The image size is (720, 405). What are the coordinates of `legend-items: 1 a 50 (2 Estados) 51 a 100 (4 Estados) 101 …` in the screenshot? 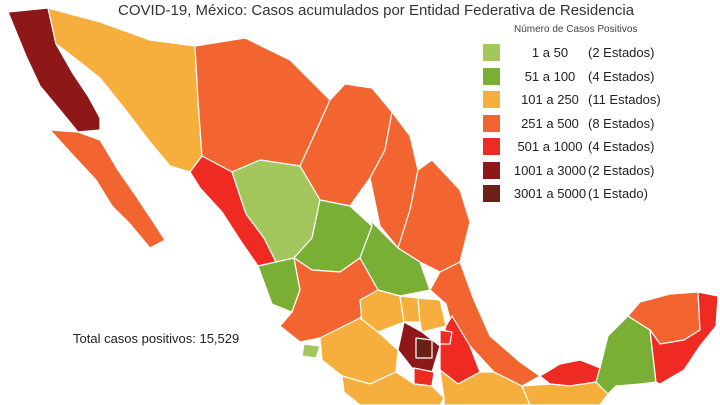 It's located at (598, 123).